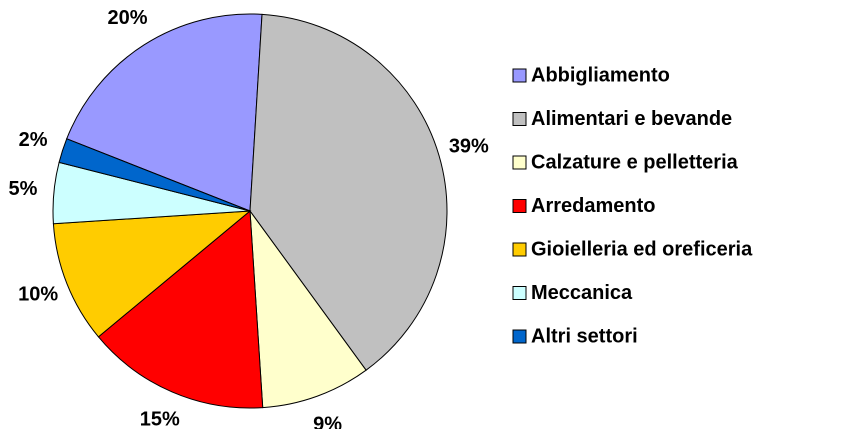  I want to click on data-label: 15%, so click(160, 419).